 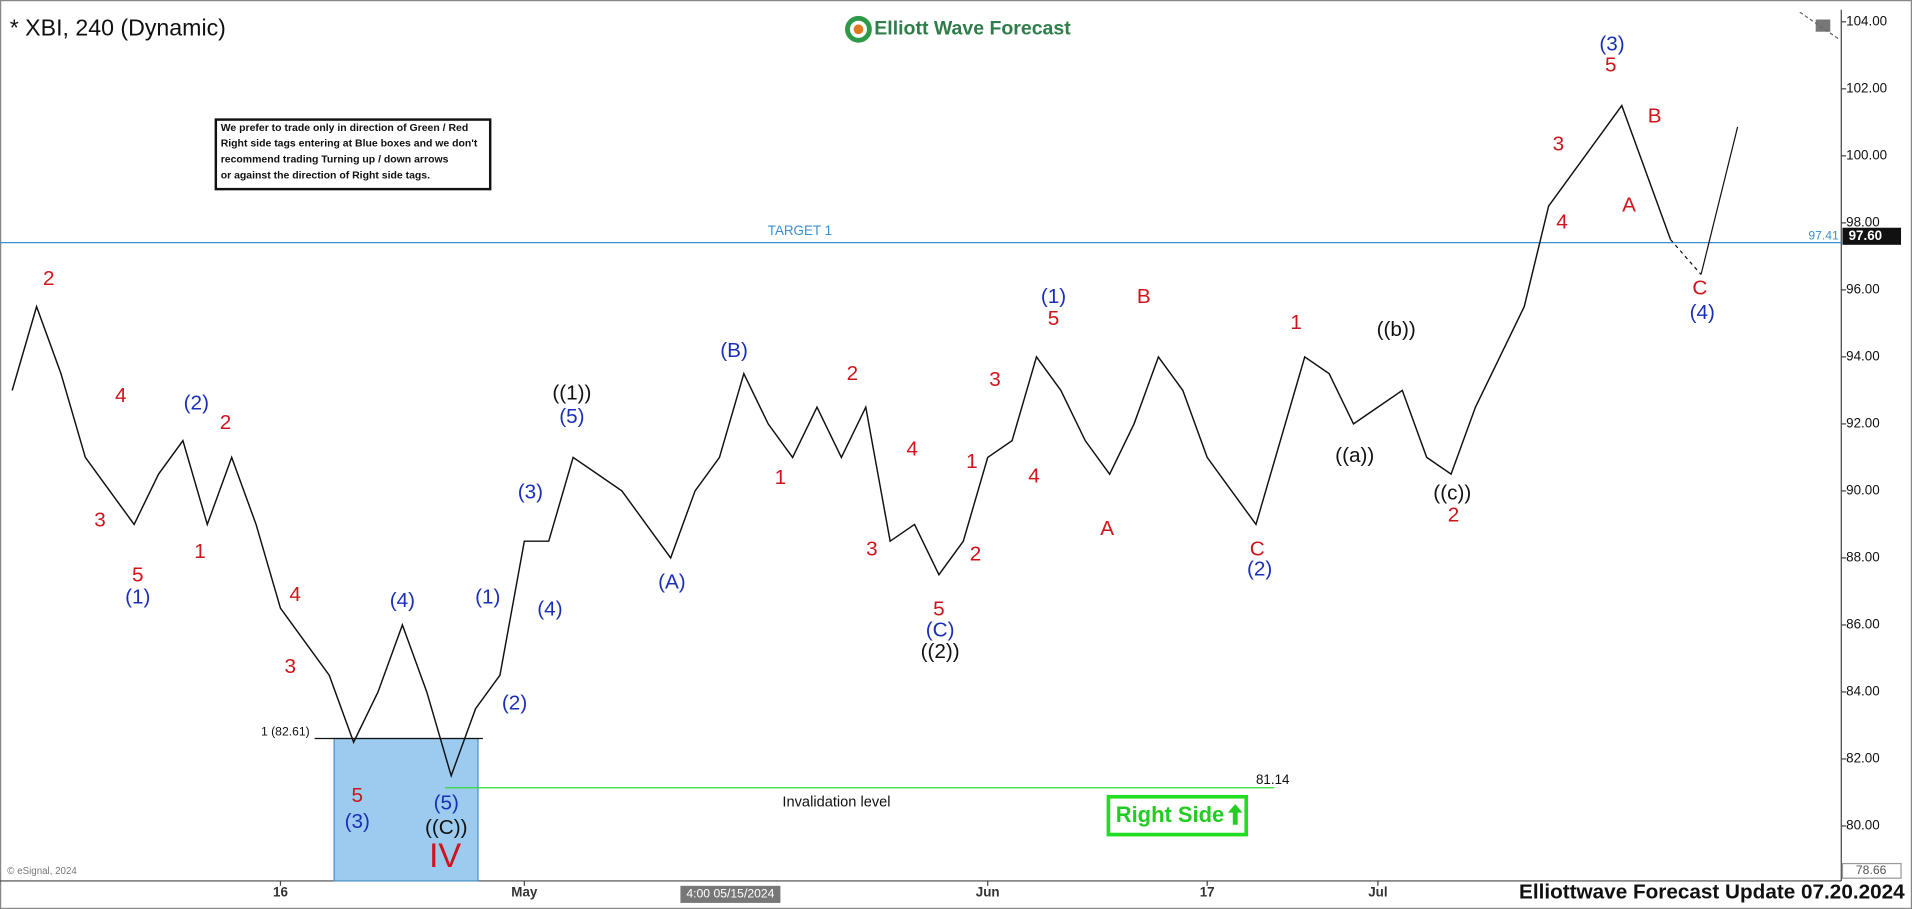 What do you see at coordinates (1866, 20) in the screenshot?
I see `y-tick-label: 104.00` at bounding box center [1866, 20].